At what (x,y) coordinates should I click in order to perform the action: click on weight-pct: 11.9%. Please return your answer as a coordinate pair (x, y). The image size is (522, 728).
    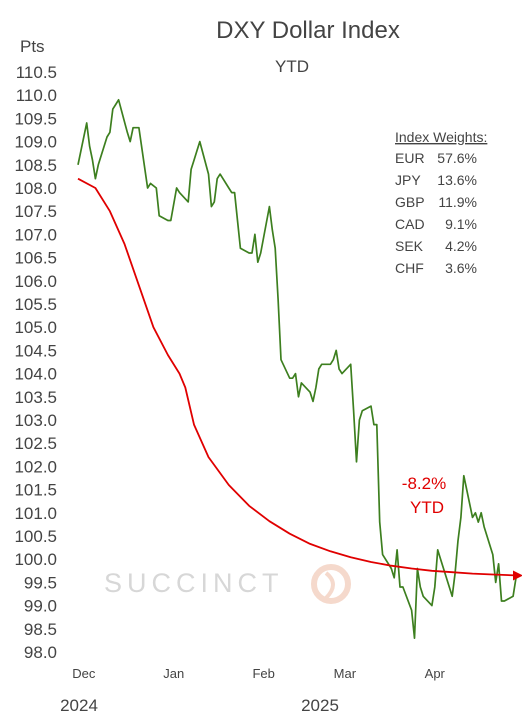
    Looking at the image, I should click on (457, 202).